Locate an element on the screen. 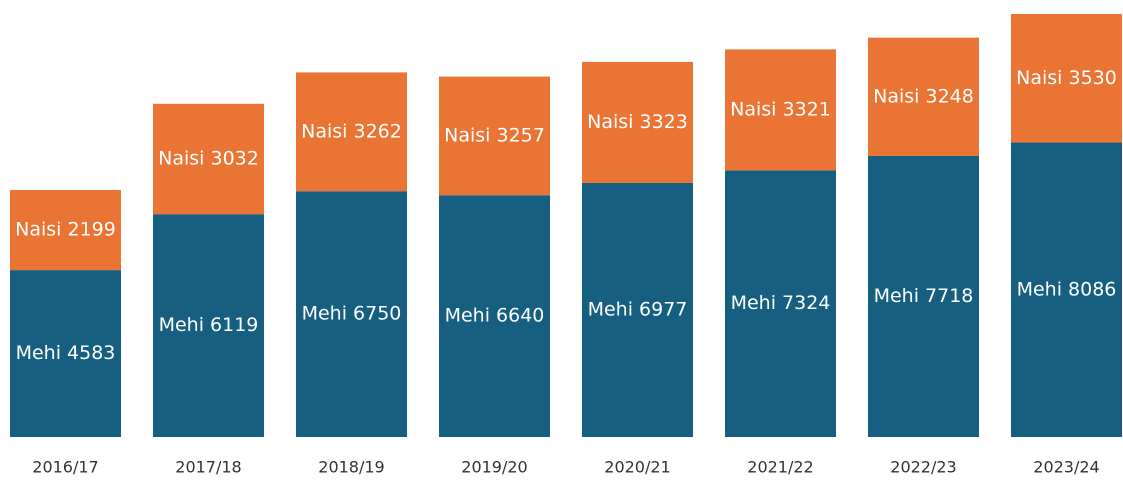 The height and width of the screenshot is (481, 1123). data-label: Mehi 7718 is located at coordinates (924, 296).